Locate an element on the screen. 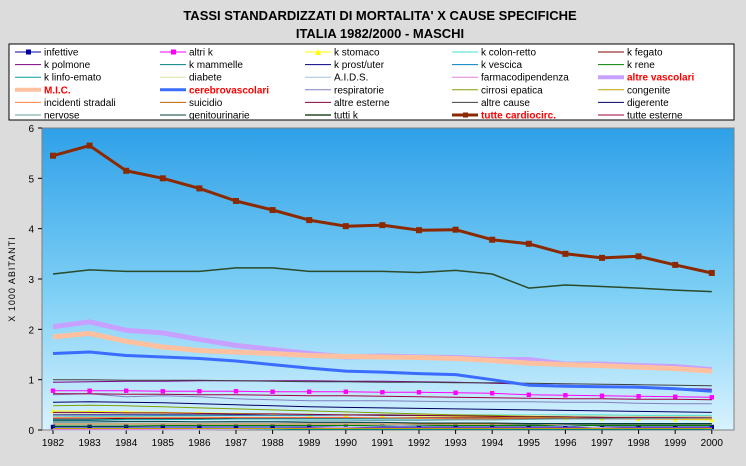 This screenshot has height=466, width=746. legend-label: cerebrovascolari is located at coordinates (229, 90).